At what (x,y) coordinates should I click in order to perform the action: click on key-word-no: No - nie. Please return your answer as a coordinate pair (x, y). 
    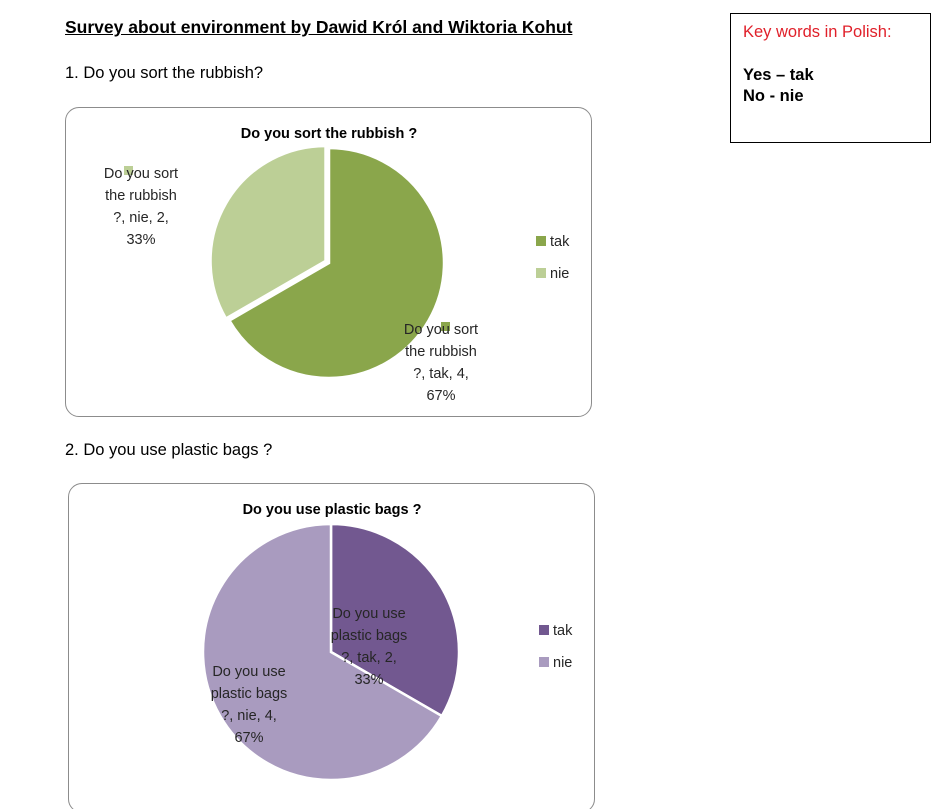
    Looking at the image, I should click on (773, 96).